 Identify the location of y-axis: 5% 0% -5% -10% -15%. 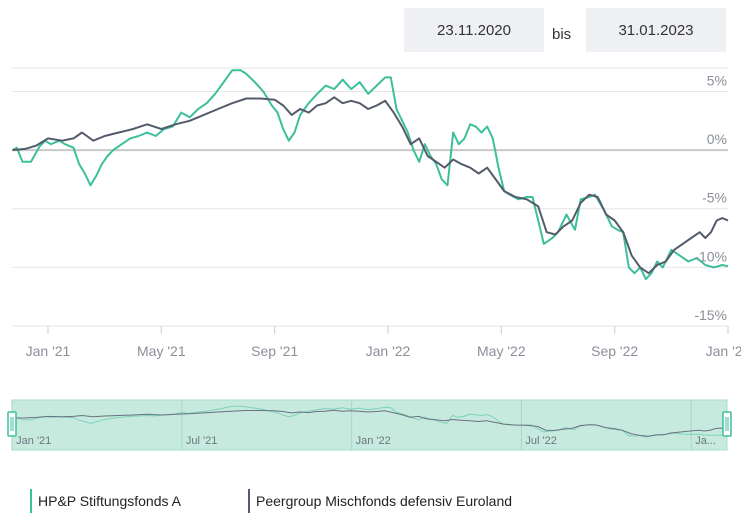
(710, 197).